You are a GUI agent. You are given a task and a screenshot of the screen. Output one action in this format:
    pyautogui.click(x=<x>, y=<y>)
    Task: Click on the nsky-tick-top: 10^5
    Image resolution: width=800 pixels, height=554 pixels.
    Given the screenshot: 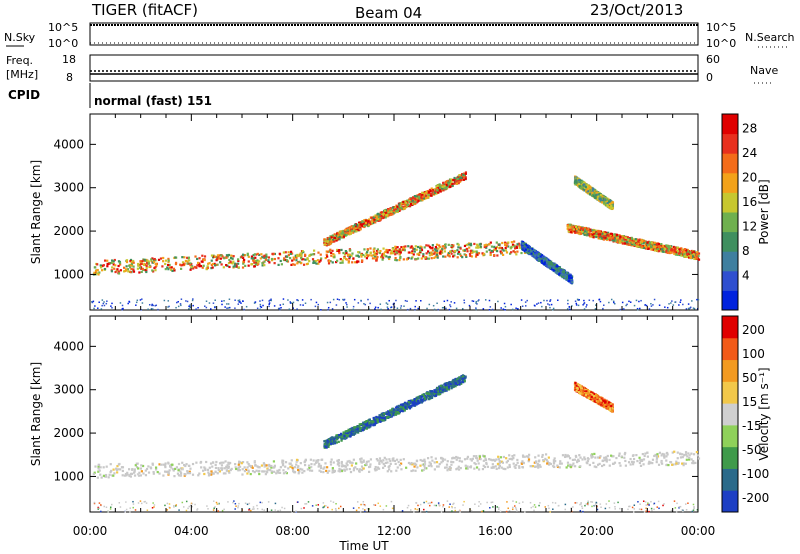 What is the action you would take?
    pyautogui.click(x=63, y=27)
    